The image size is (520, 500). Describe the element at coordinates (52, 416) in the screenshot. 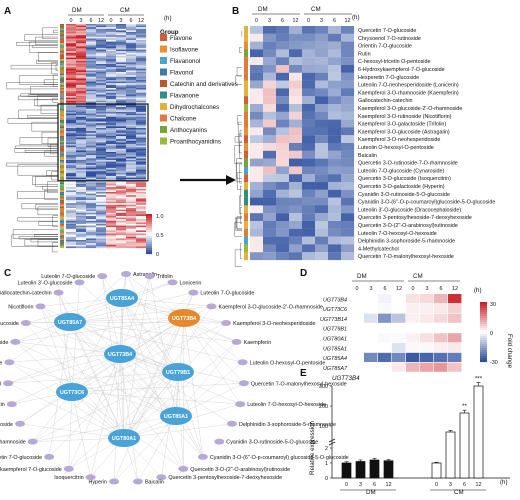

I see `panel-c-edge` at that location.